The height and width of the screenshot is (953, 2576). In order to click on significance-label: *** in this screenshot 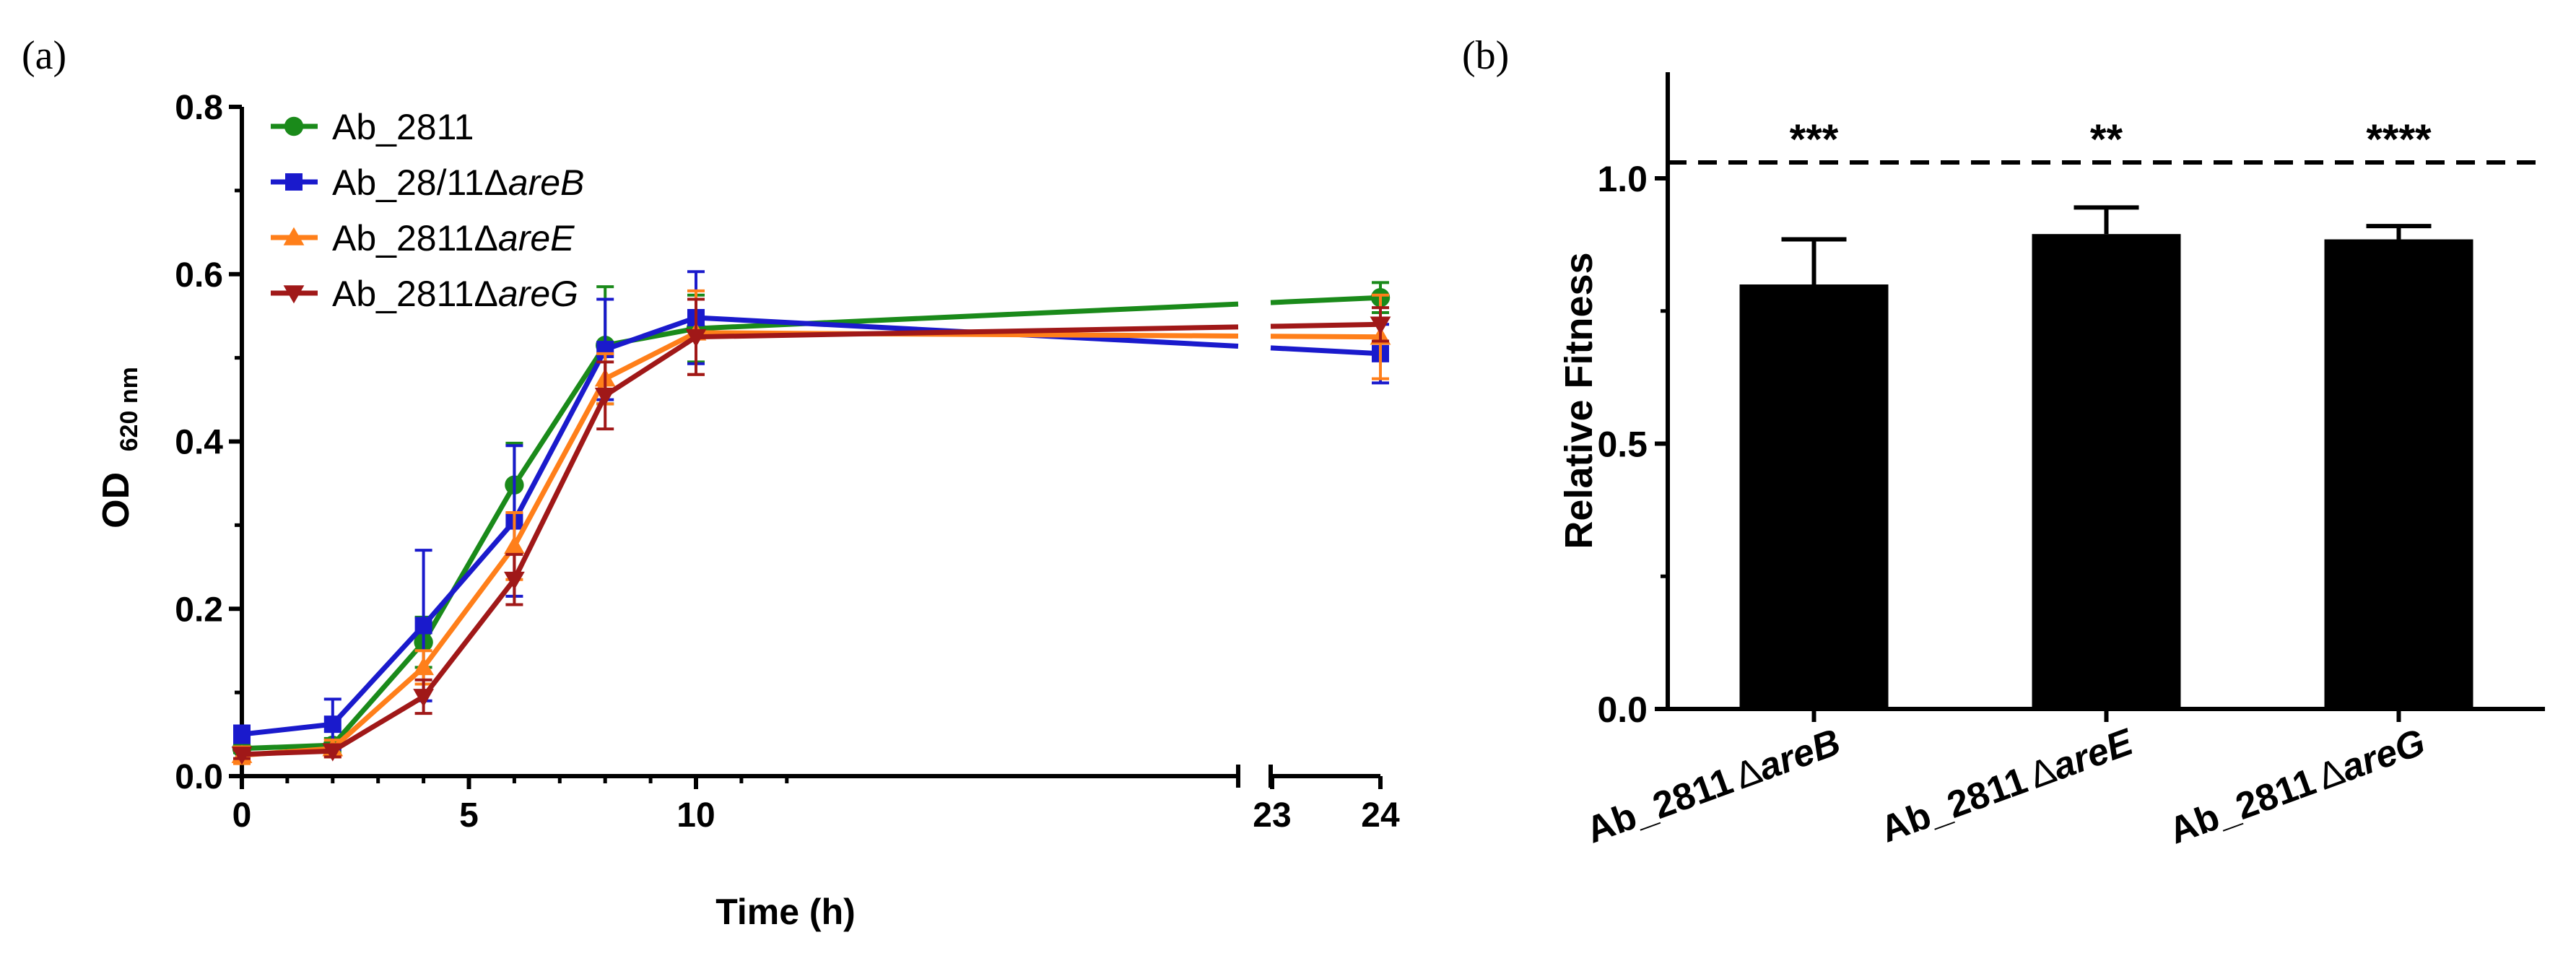, I will do `click(1815, 139)`.